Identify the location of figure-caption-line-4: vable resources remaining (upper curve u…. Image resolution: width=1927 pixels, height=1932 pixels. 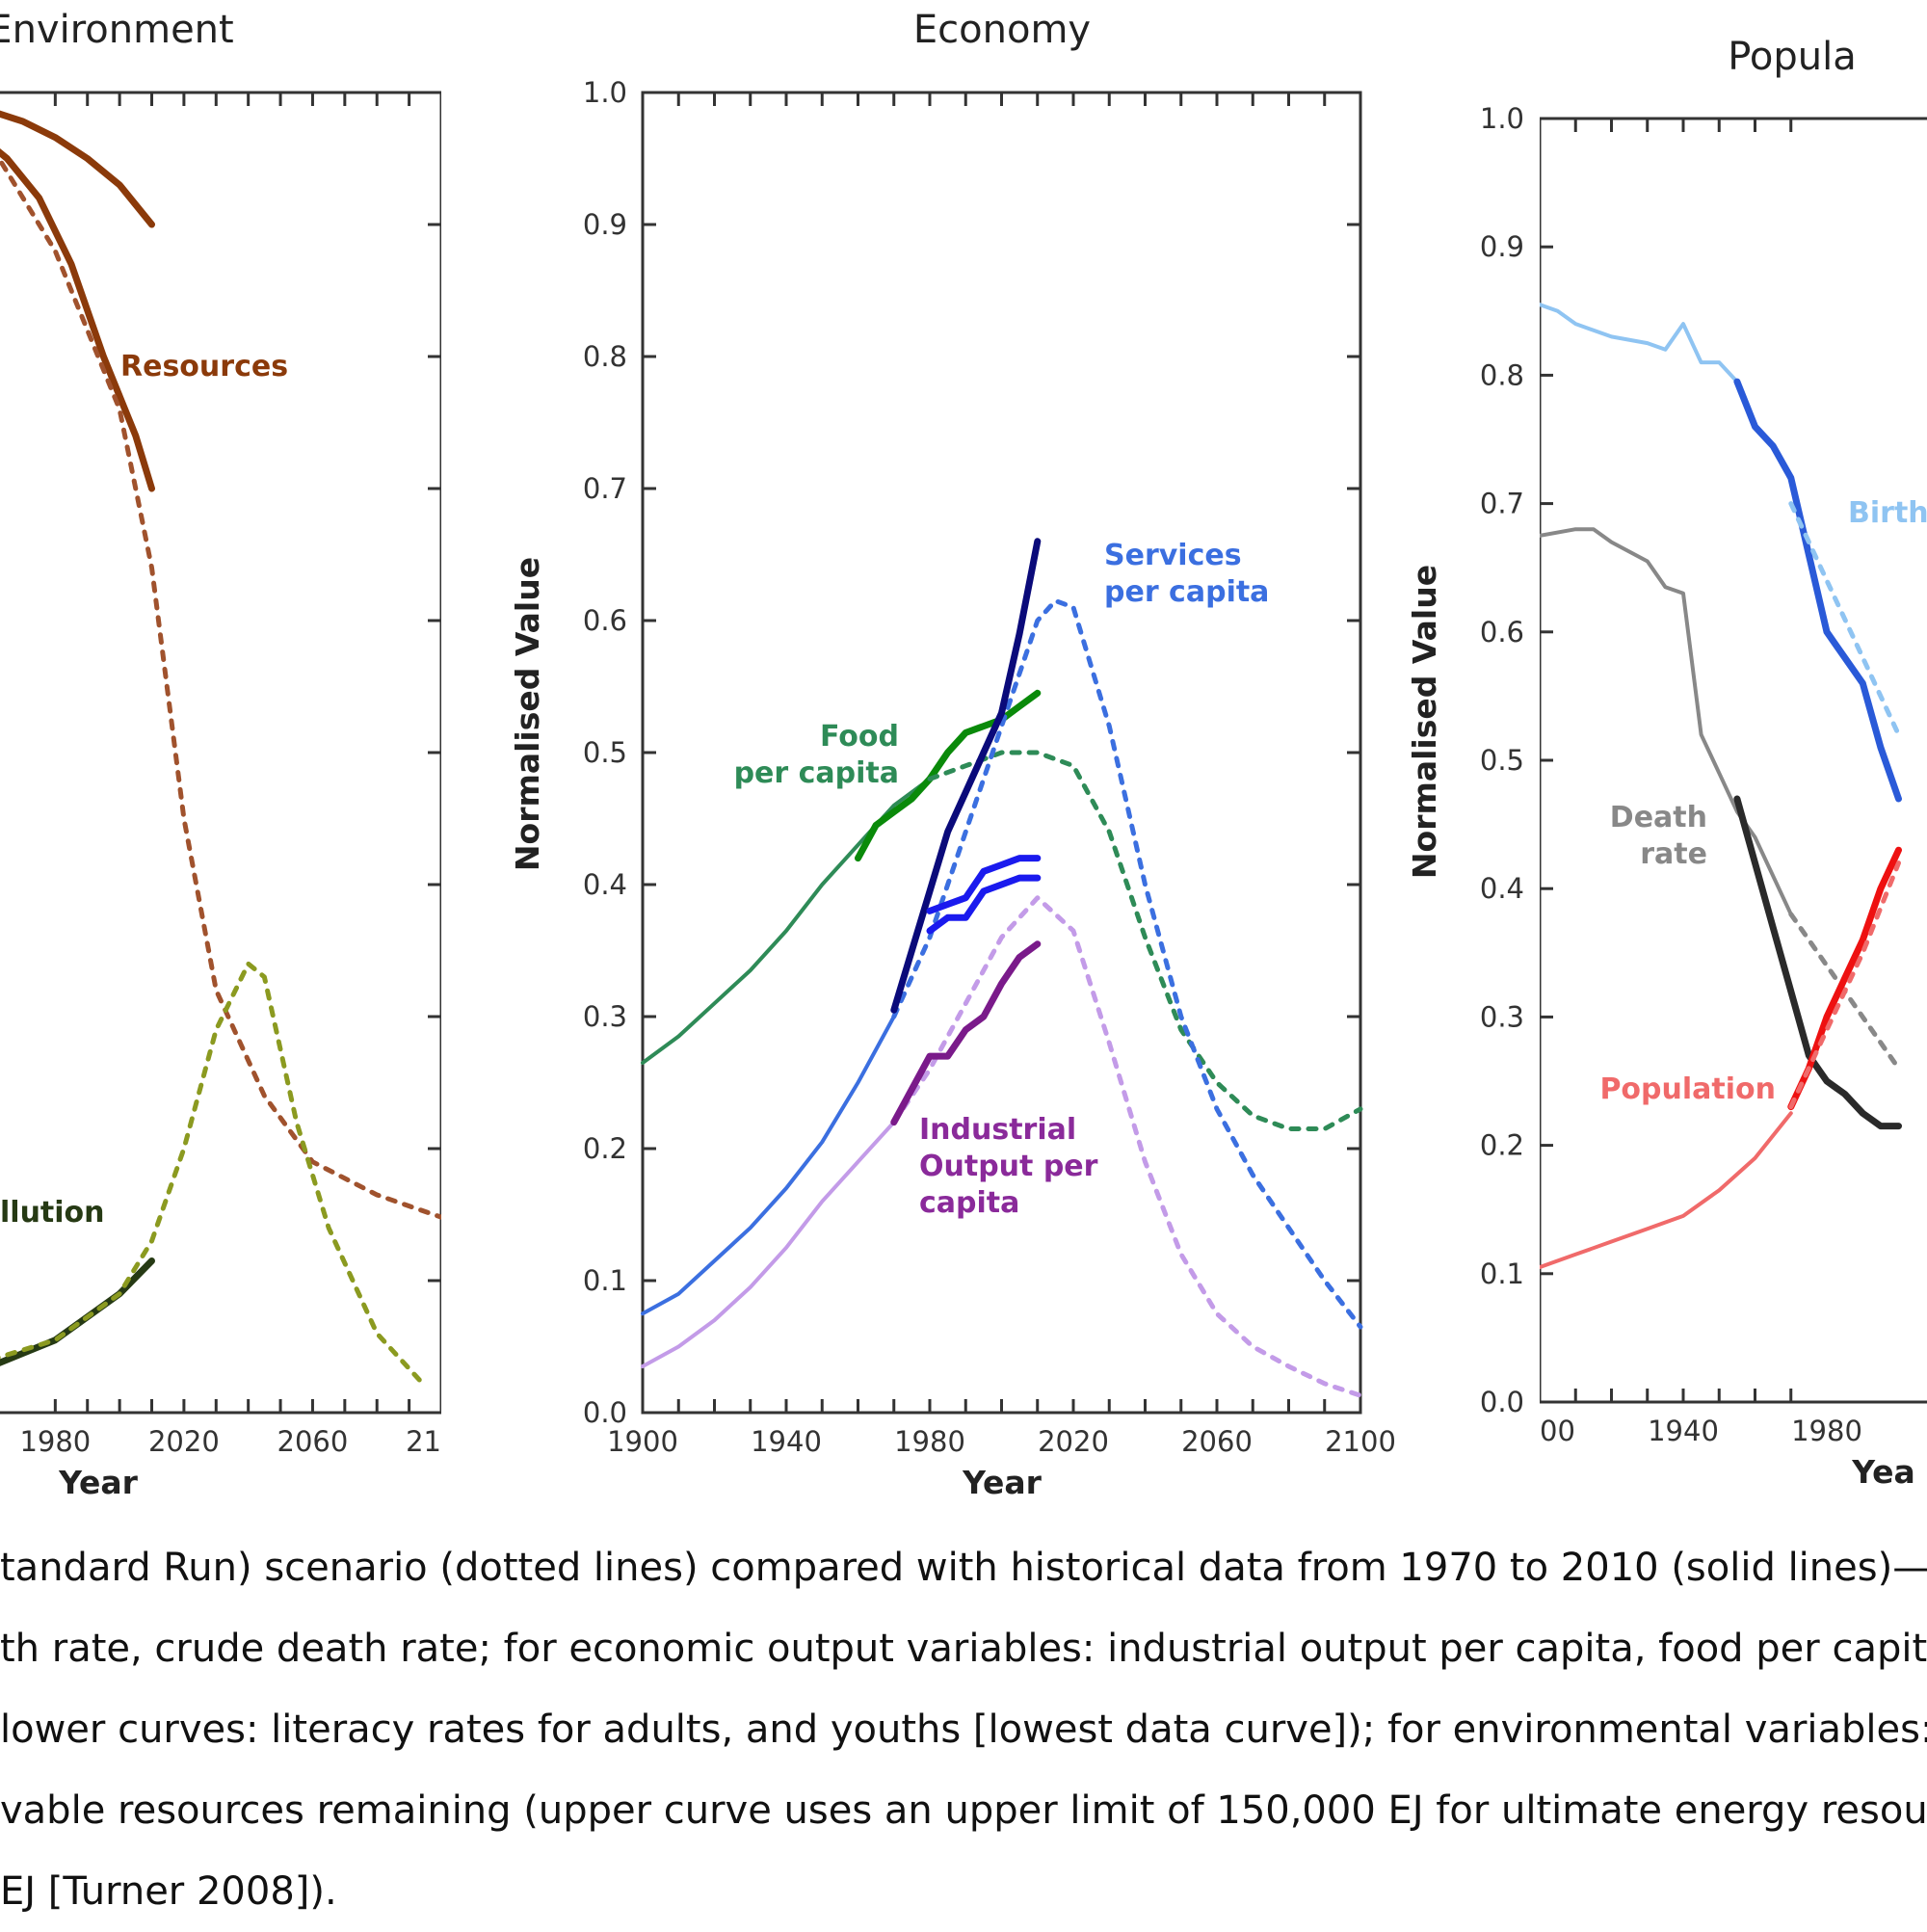
(963, 1810).